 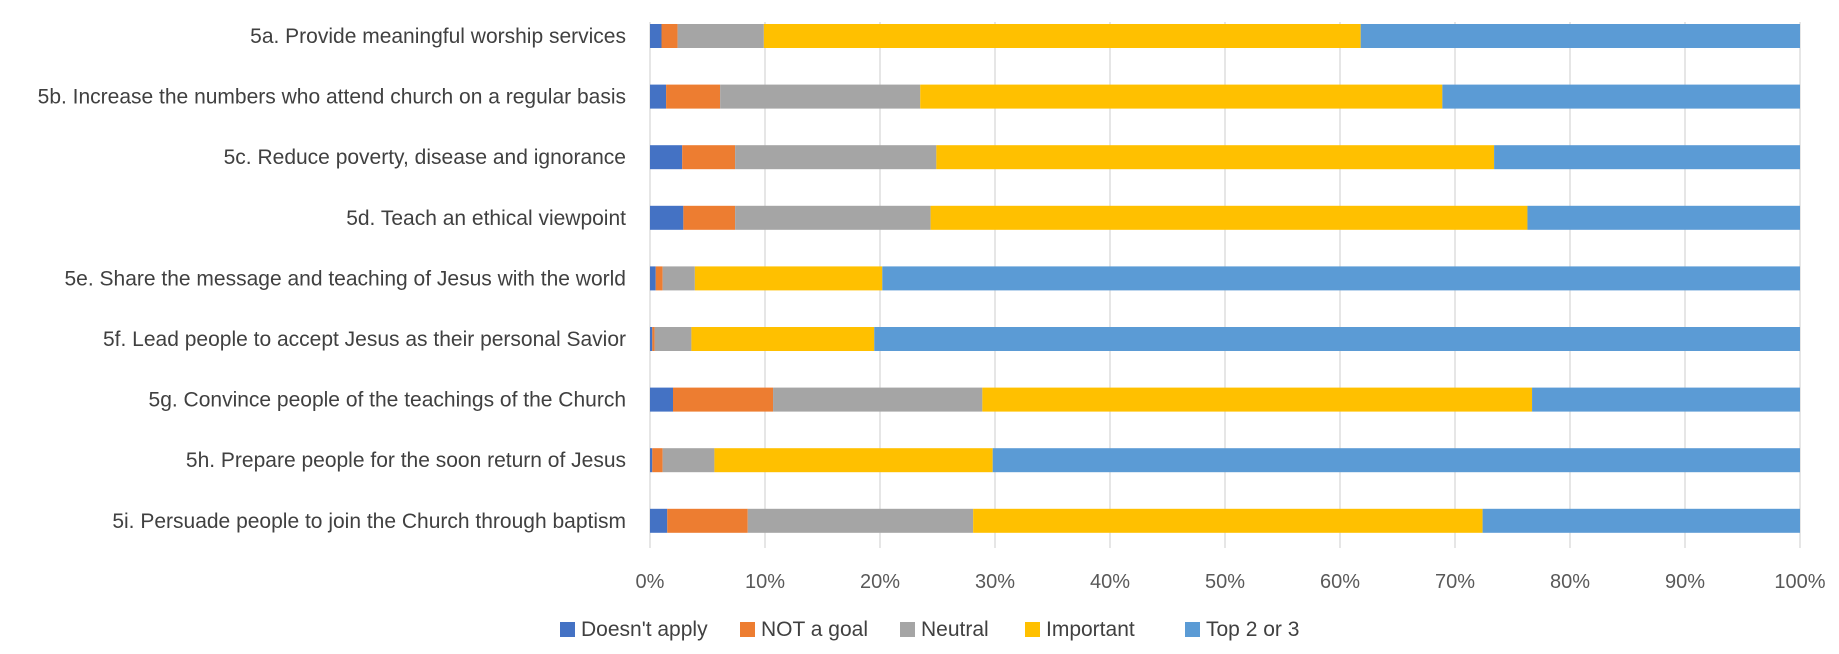 I want to click on legend-label: Important, so click(x=1090, y=629).